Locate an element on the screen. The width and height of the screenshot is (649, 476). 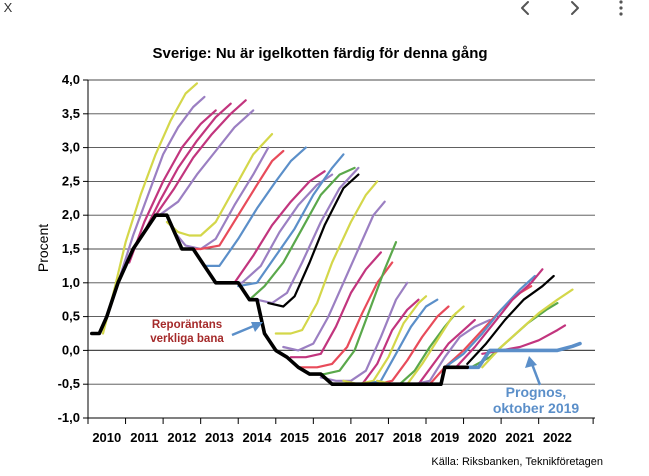
y-axis-label: Procent is located at coordinates (43, 248).